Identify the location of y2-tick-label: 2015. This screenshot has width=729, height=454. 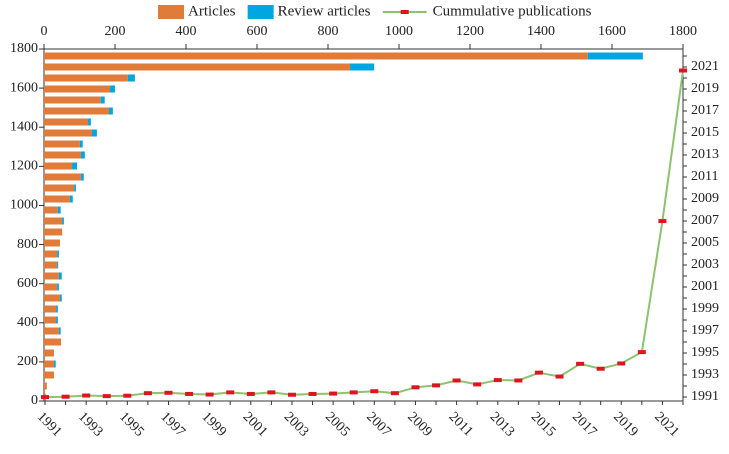
(705, 132).